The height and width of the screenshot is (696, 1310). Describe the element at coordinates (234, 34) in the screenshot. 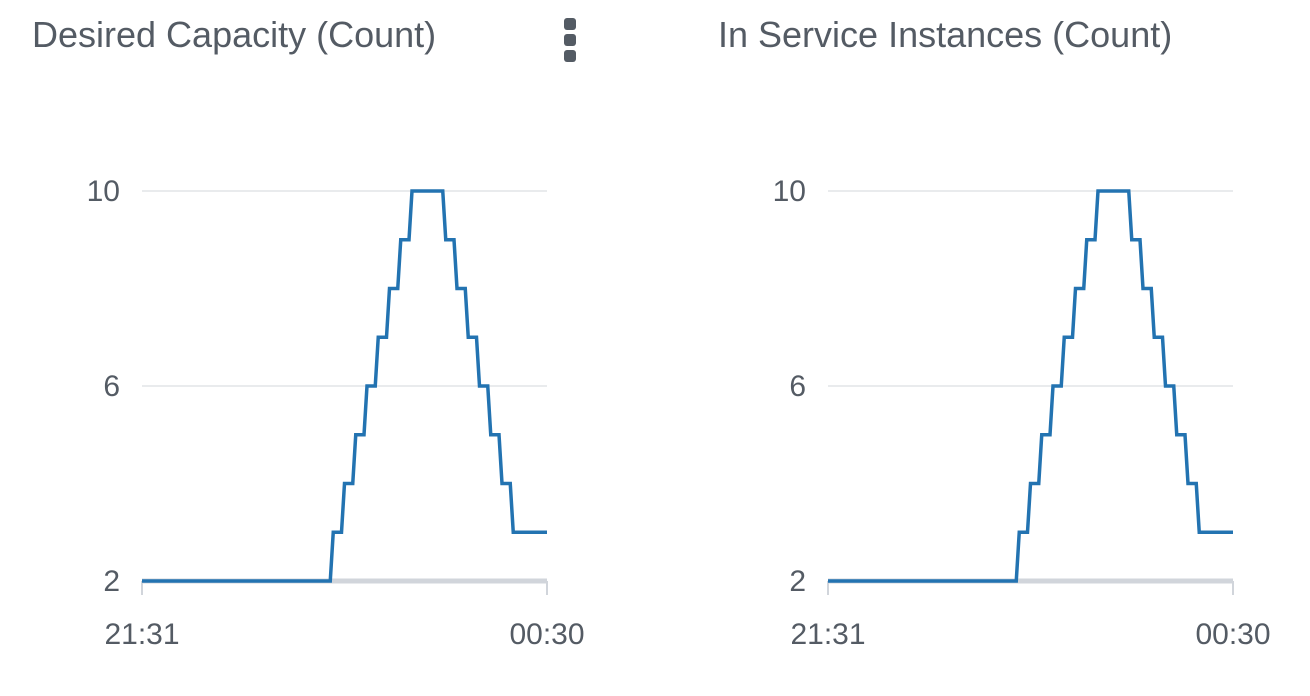

I see `panel-title-desired-capacity: Desired Capacity (Count)` at that location.